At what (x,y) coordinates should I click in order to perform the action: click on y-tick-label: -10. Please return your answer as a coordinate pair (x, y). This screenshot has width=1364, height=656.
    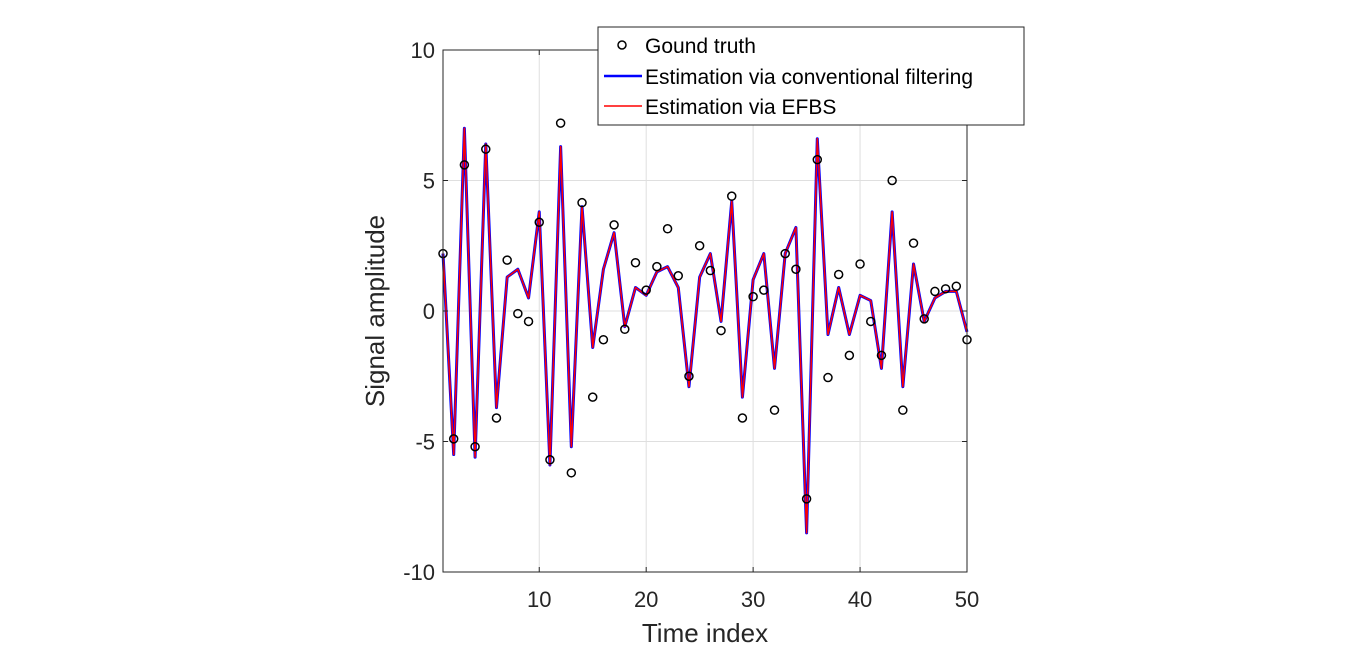
    Looking at the image, I should click on (419, 572).